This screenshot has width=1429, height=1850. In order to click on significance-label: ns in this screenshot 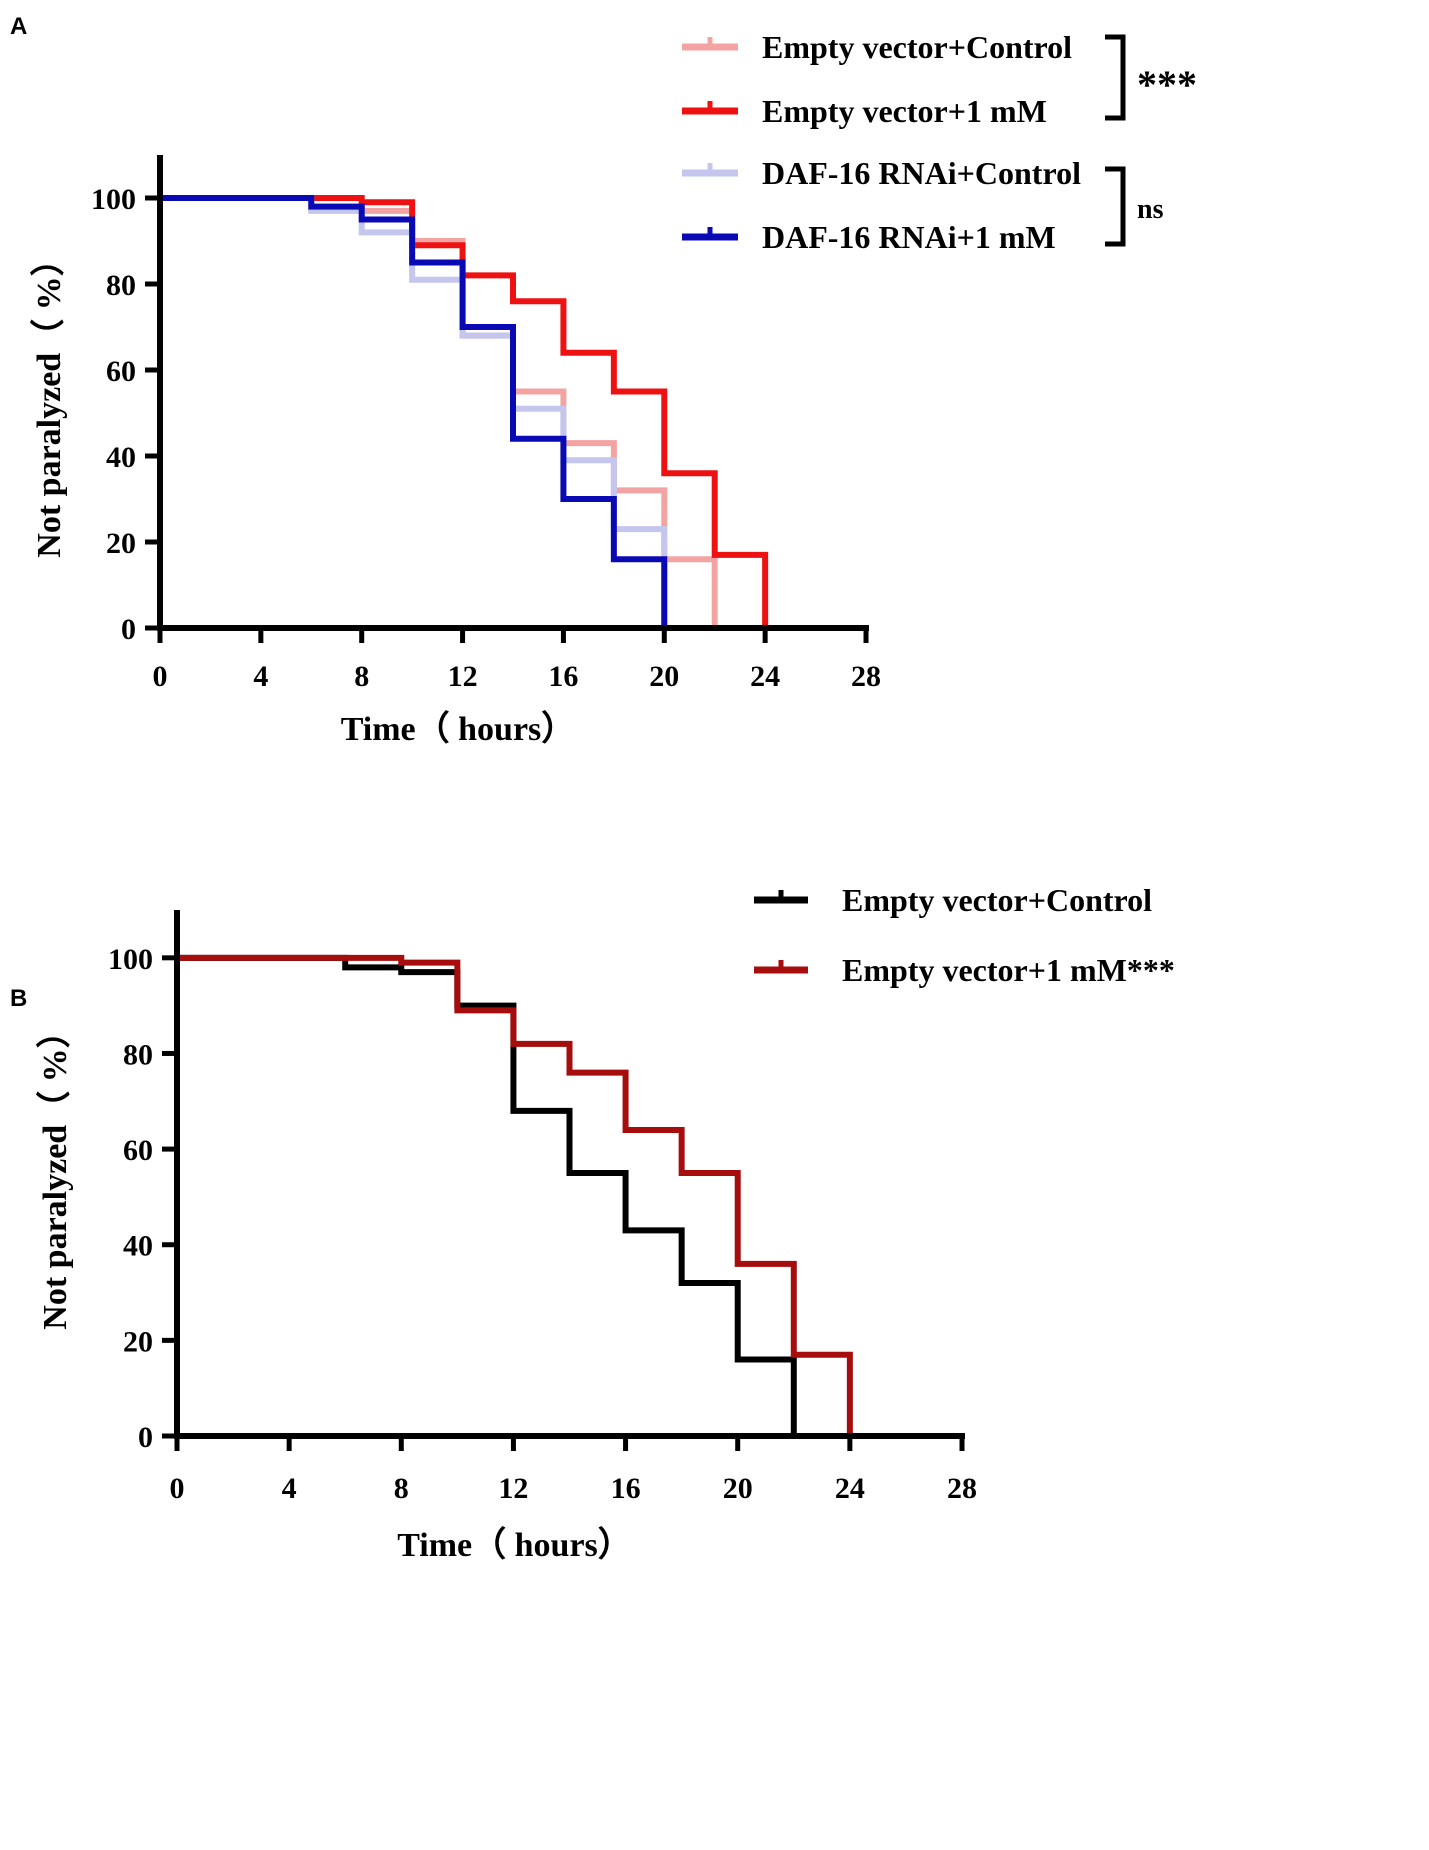, I will do `click(1150, 209)`.